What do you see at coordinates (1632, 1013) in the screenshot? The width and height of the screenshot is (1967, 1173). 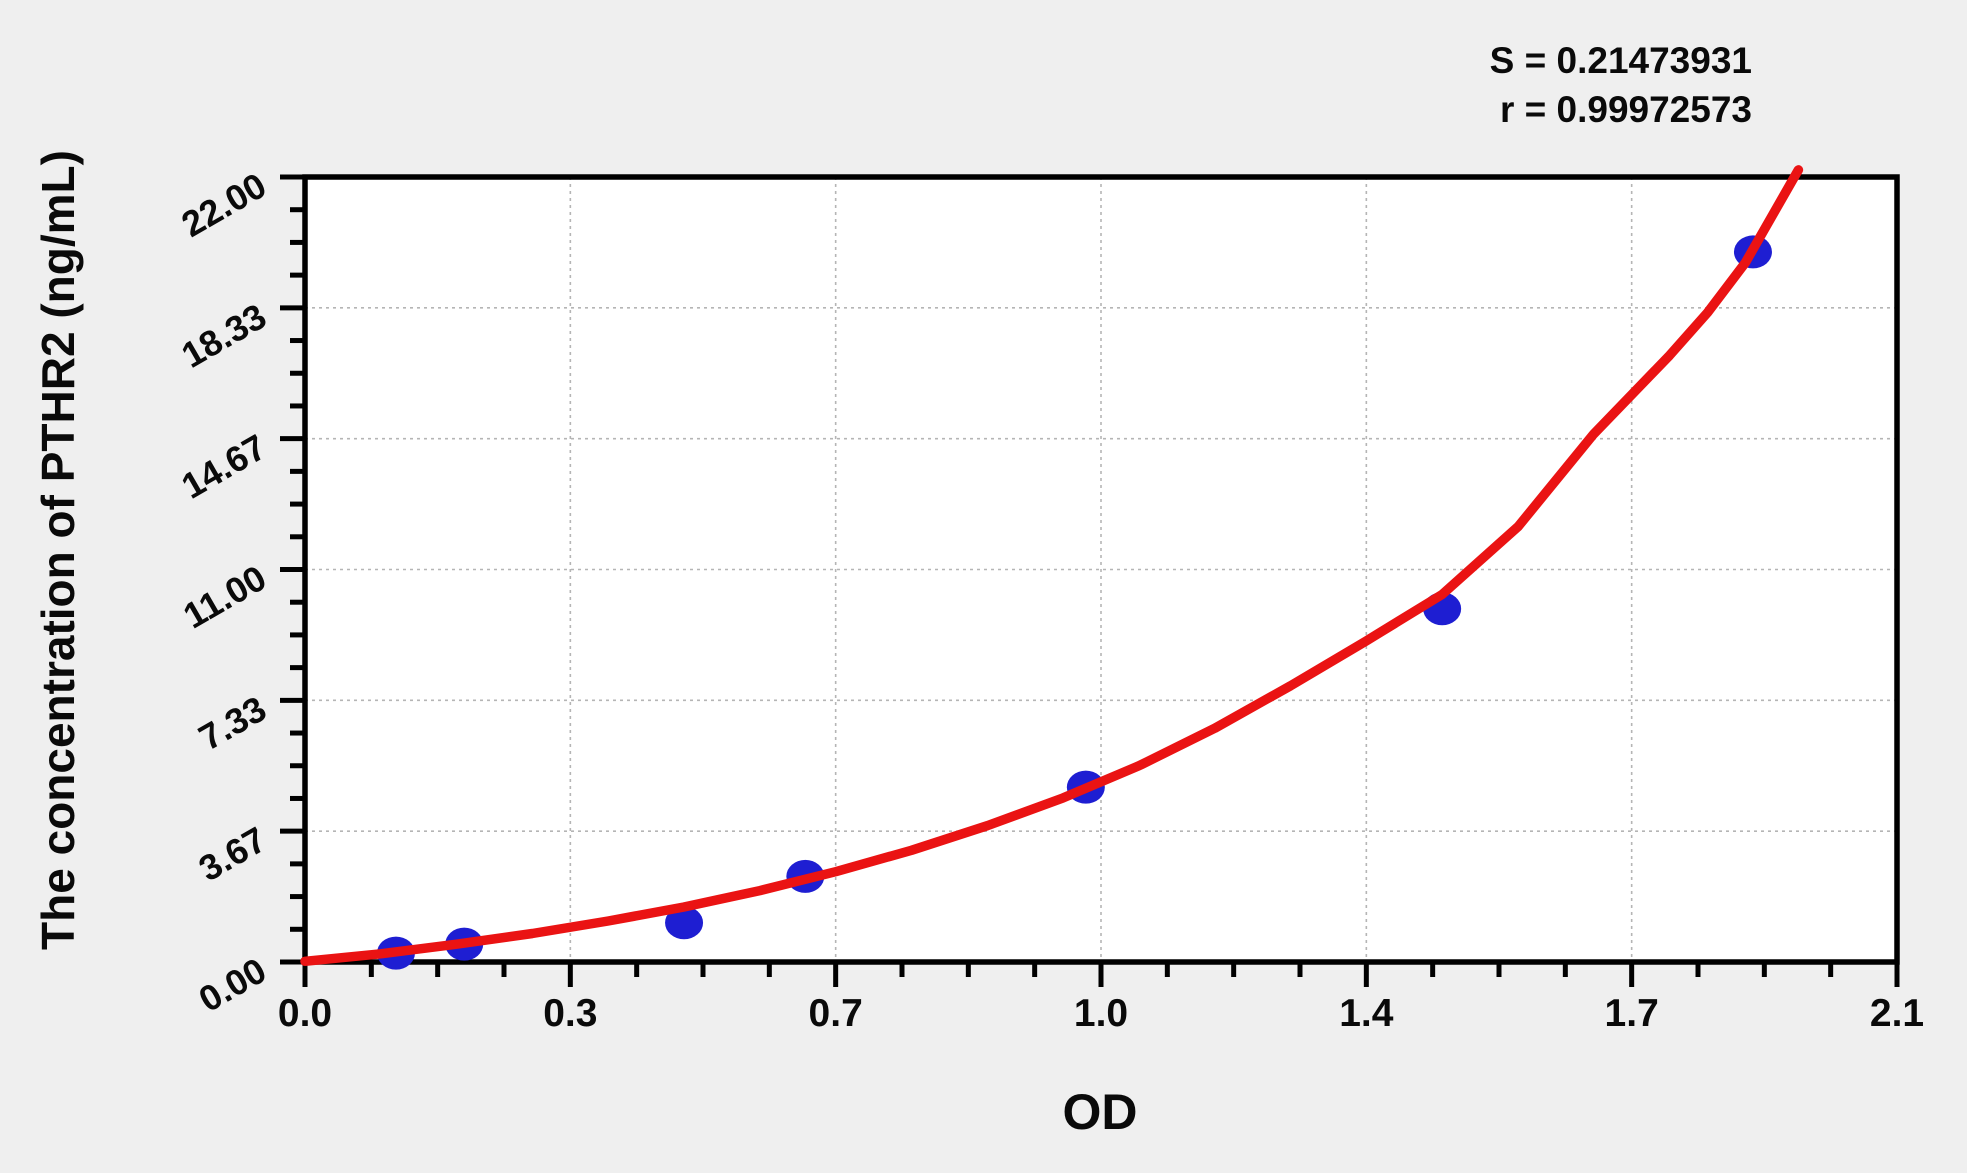 I see `x-tick-label: 1.7` at bounding box center [1632, 1013].